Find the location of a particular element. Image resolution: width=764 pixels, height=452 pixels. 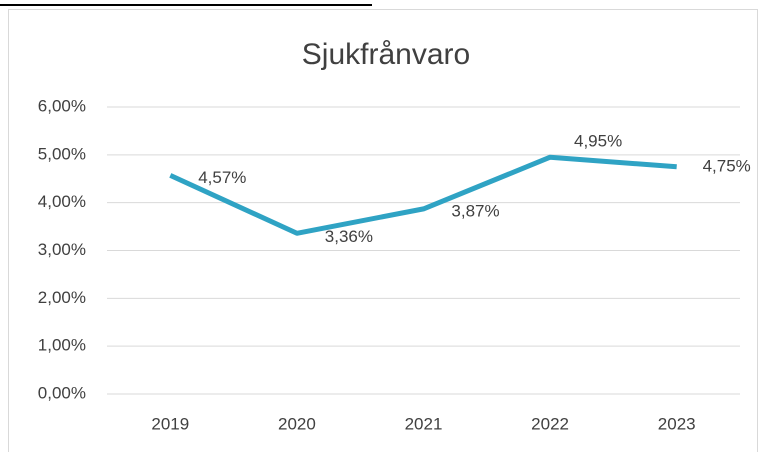

y-tick-label: 1,00% is located at coordinates (62, 345).